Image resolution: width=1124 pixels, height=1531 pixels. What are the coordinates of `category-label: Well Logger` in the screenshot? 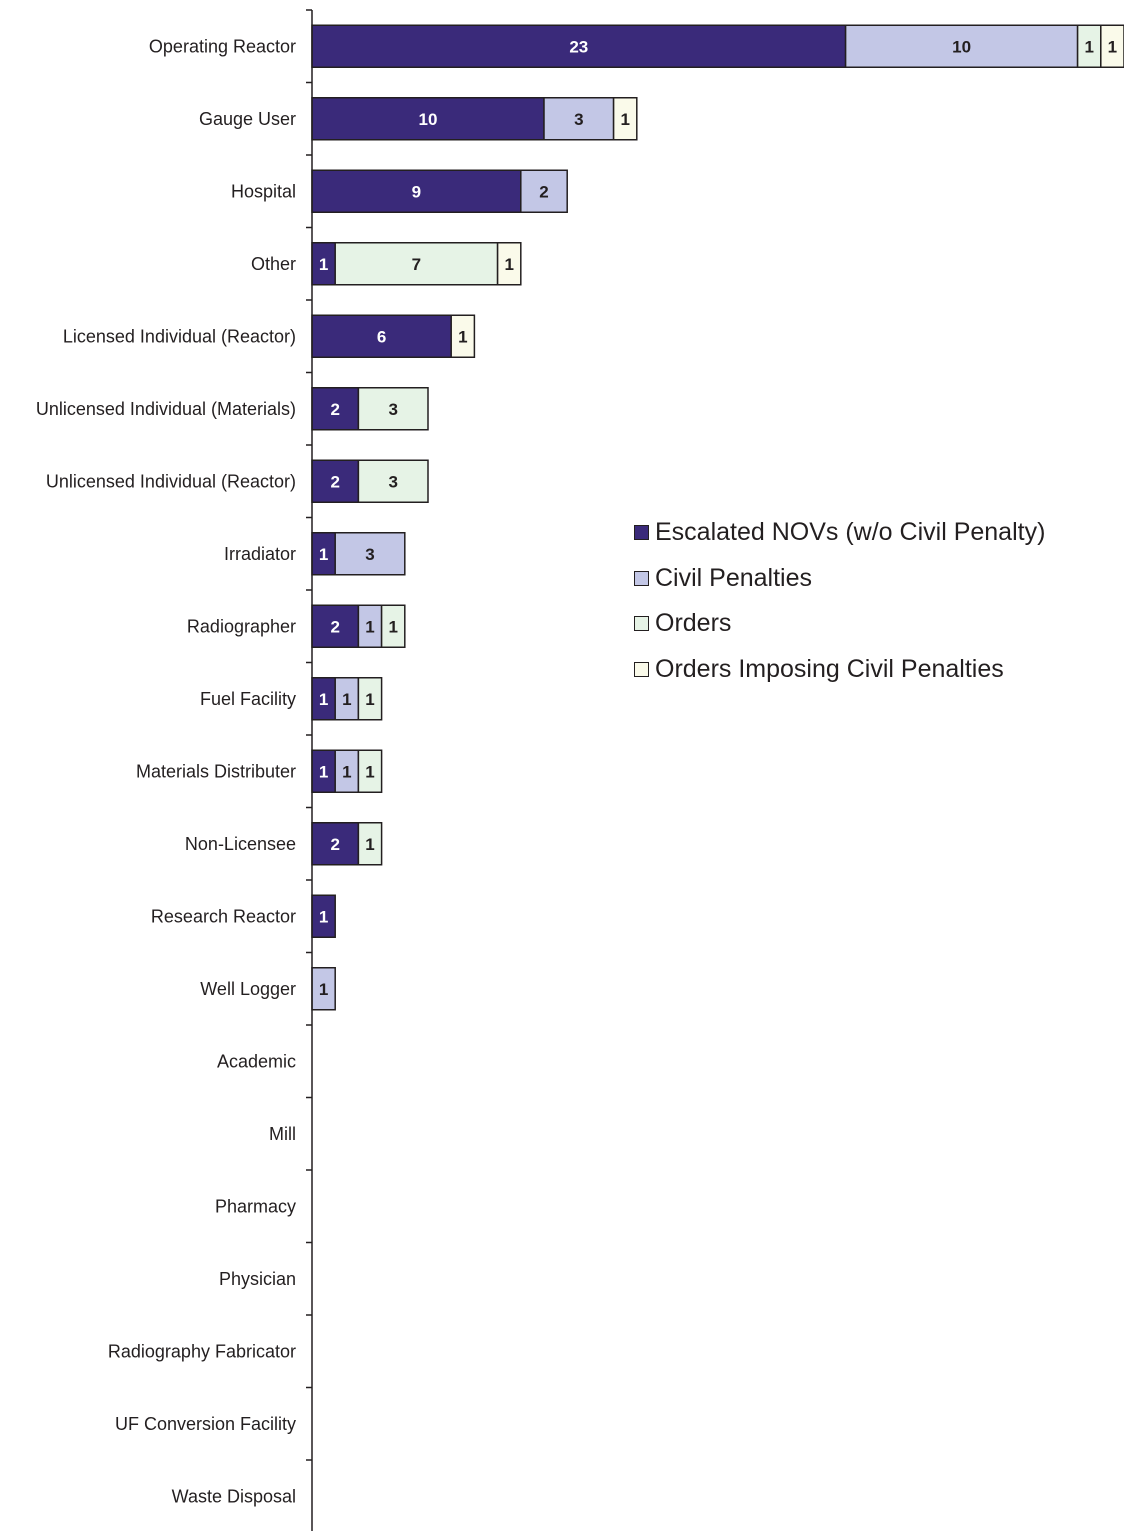 It's located at (248, 989).